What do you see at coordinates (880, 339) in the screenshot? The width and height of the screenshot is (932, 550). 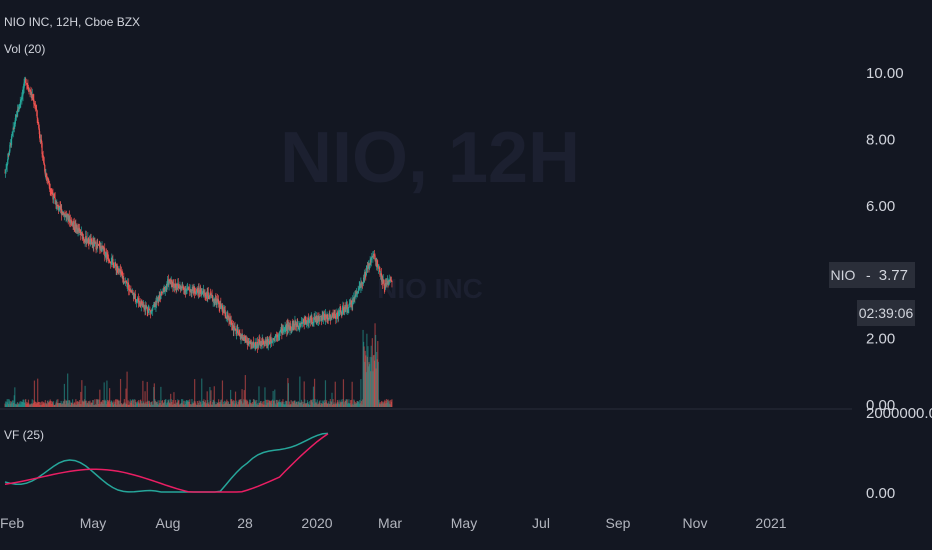 I see `y-tick-label: 2.00` at bounding box center [880, 339].